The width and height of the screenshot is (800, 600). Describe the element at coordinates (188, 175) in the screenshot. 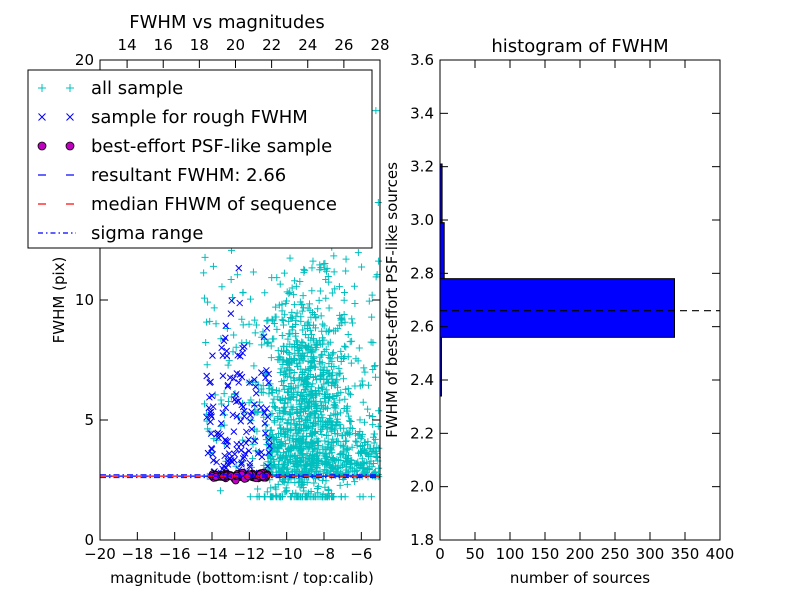

I see `legend-label: resultant FWHM: 2.66` at that location.